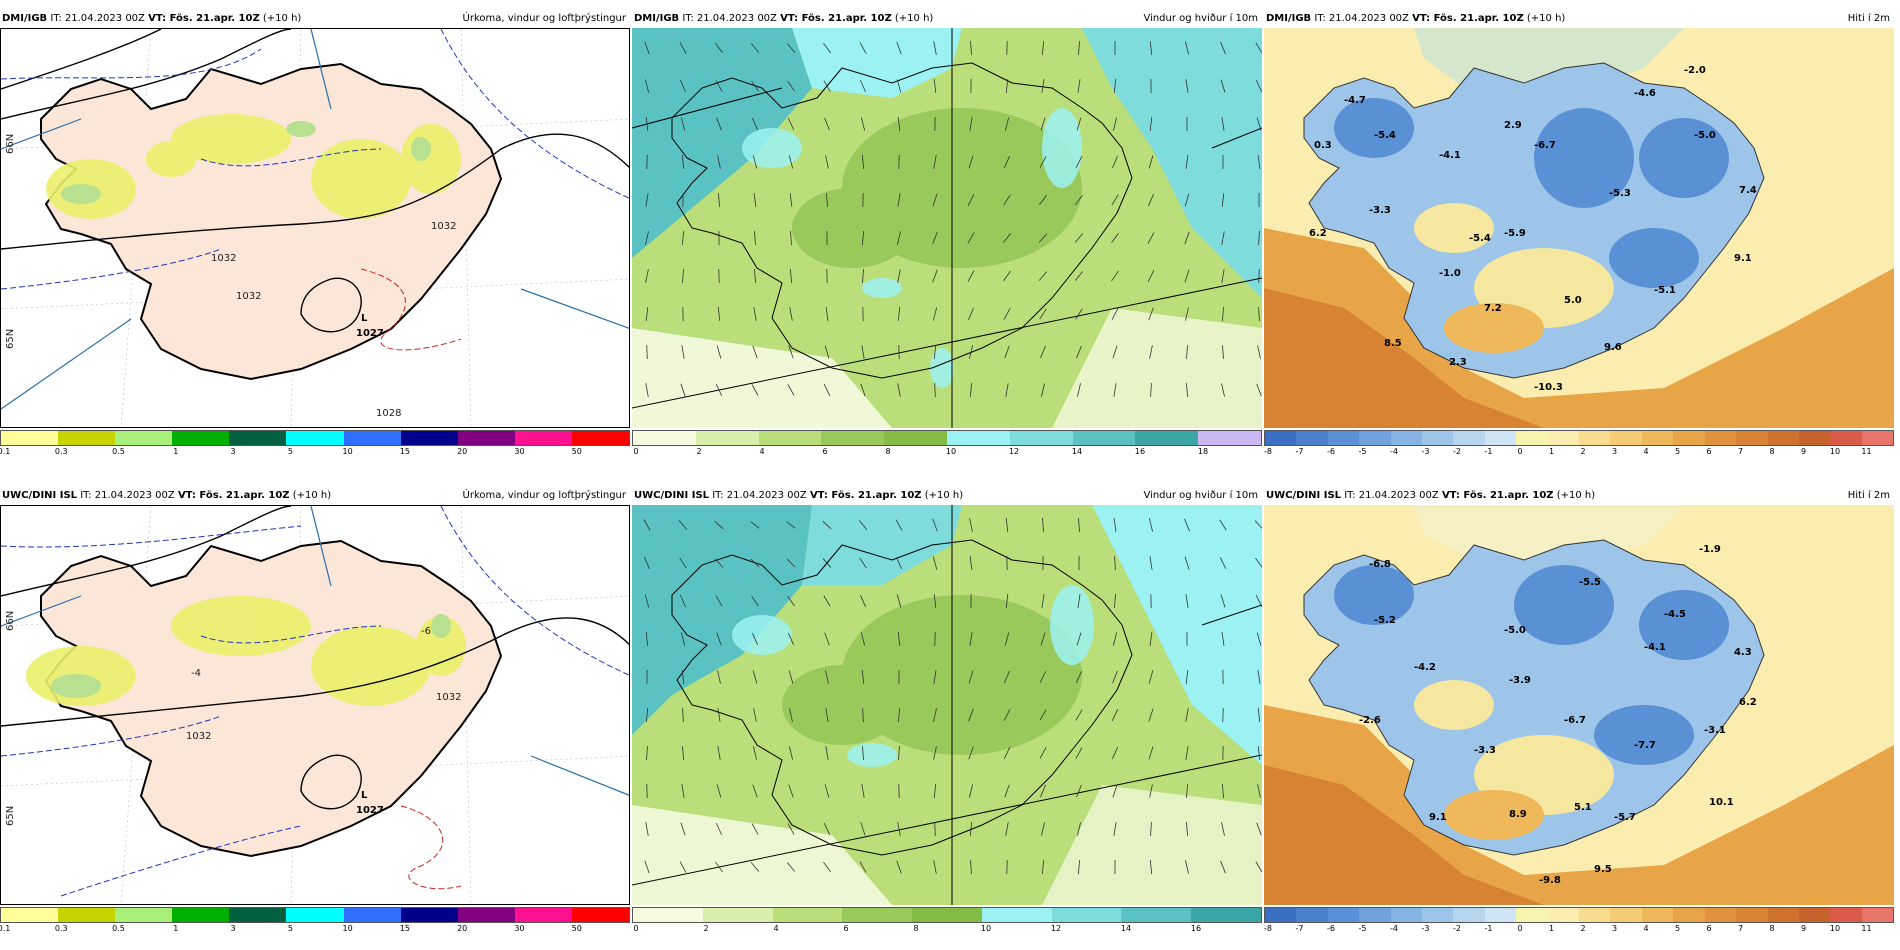  I want to click on temp-value-label: 0.3, so click(1323, 145).